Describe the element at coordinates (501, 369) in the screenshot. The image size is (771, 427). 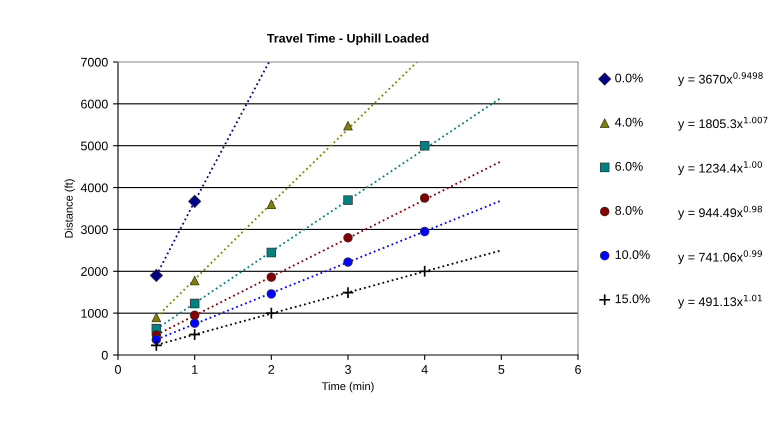
I see `x-tick-label: 5` at that location.